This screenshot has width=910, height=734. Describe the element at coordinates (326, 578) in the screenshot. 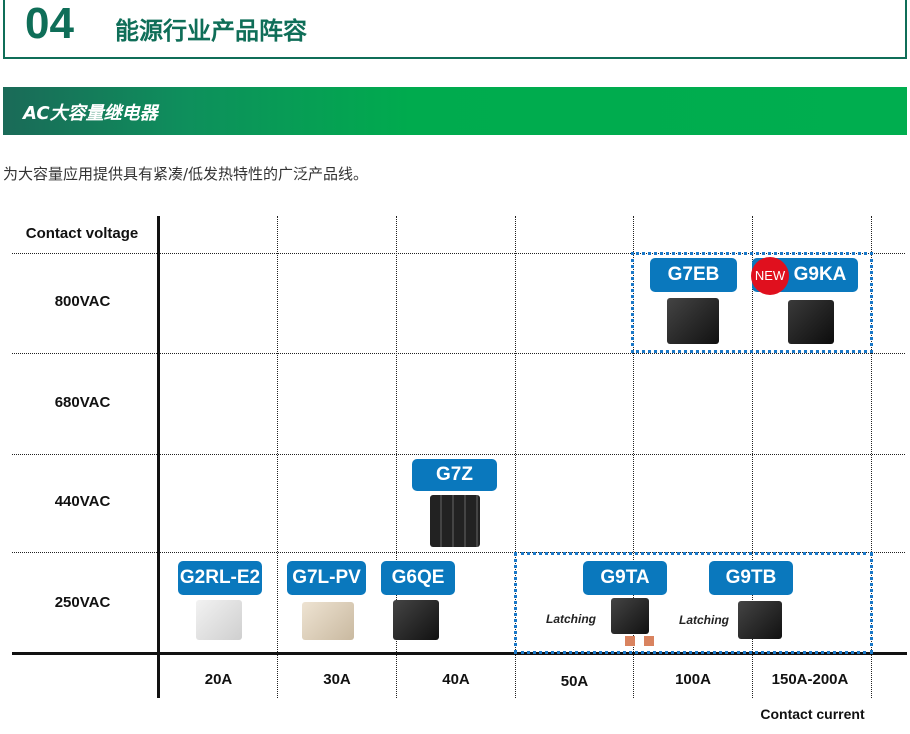

I see `product-badge-g7l-pv: G7L-PV` at that location.